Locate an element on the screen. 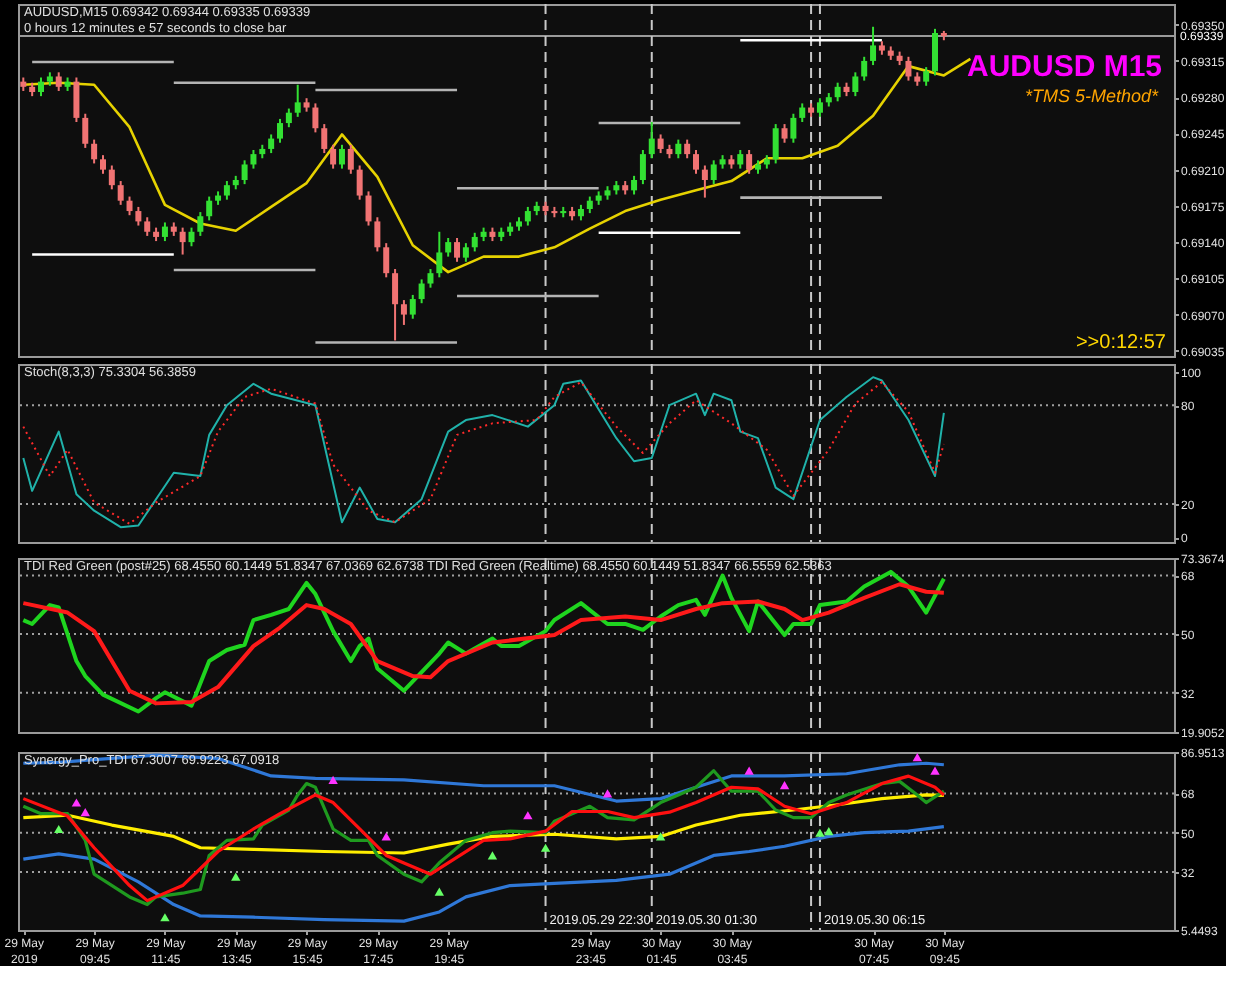  annotation: AUDUSD M15 is located at coordinates (1064, 67).